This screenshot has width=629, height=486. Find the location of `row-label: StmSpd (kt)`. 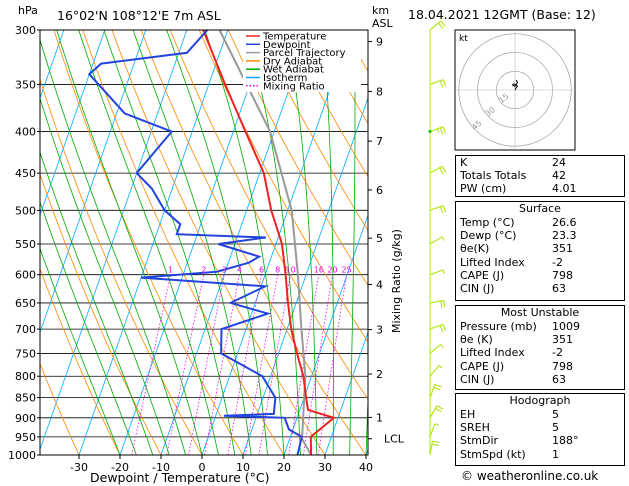

row-label: StmSpd (kt) is located at coordinates (493, 454).